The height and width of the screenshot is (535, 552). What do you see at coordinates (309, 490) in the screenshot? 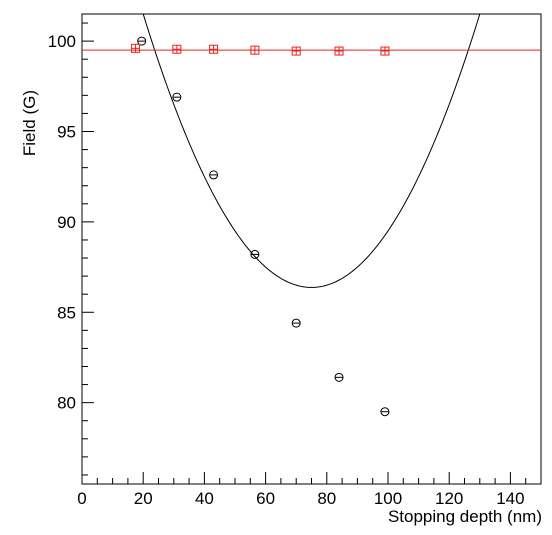
I see `x-axis-ticks: 0 20 40 60 80 100 120 140` at bounding box center [309, 490].